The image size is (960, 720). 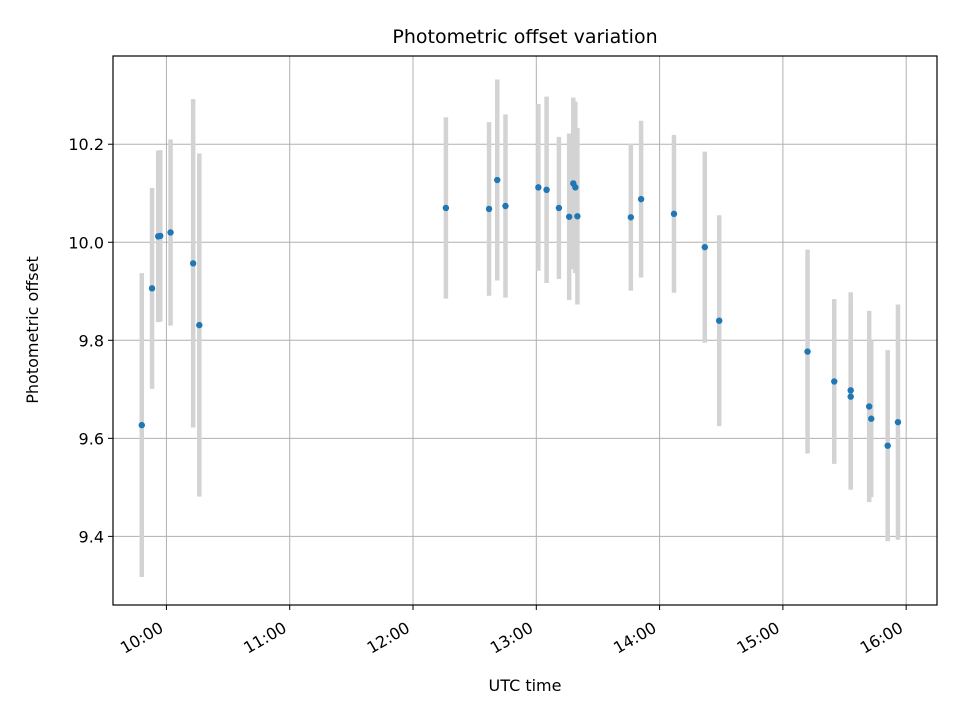 I want to click on x-tick-label: 10:00, so click(x=141, y=638).